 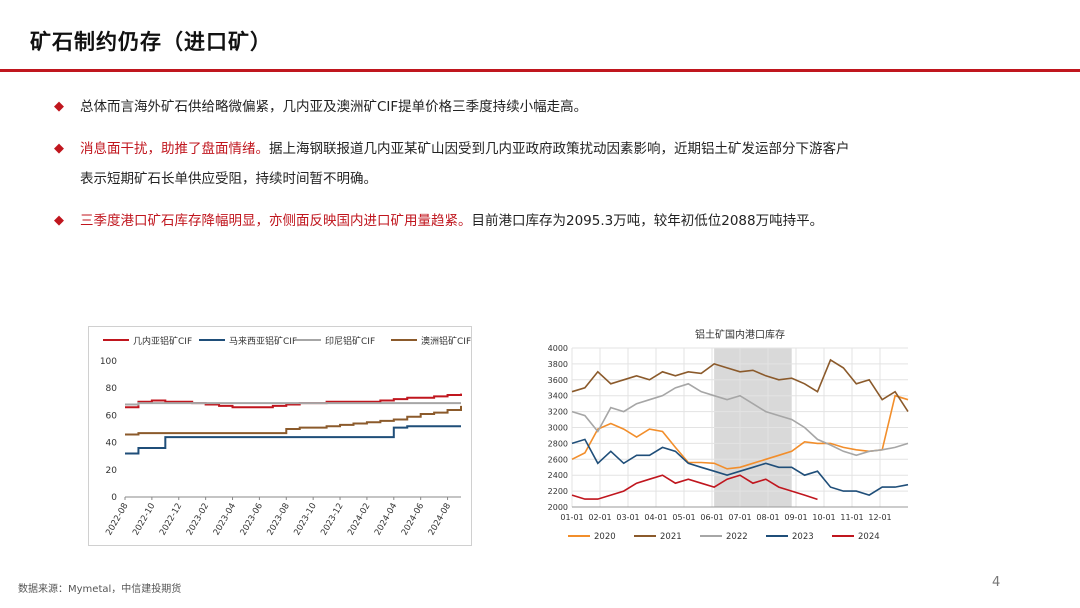 What do you see at coordinates (803, 537) in the screenshot?
I see `legend-label: 2023` at bounding box center [803, 537].